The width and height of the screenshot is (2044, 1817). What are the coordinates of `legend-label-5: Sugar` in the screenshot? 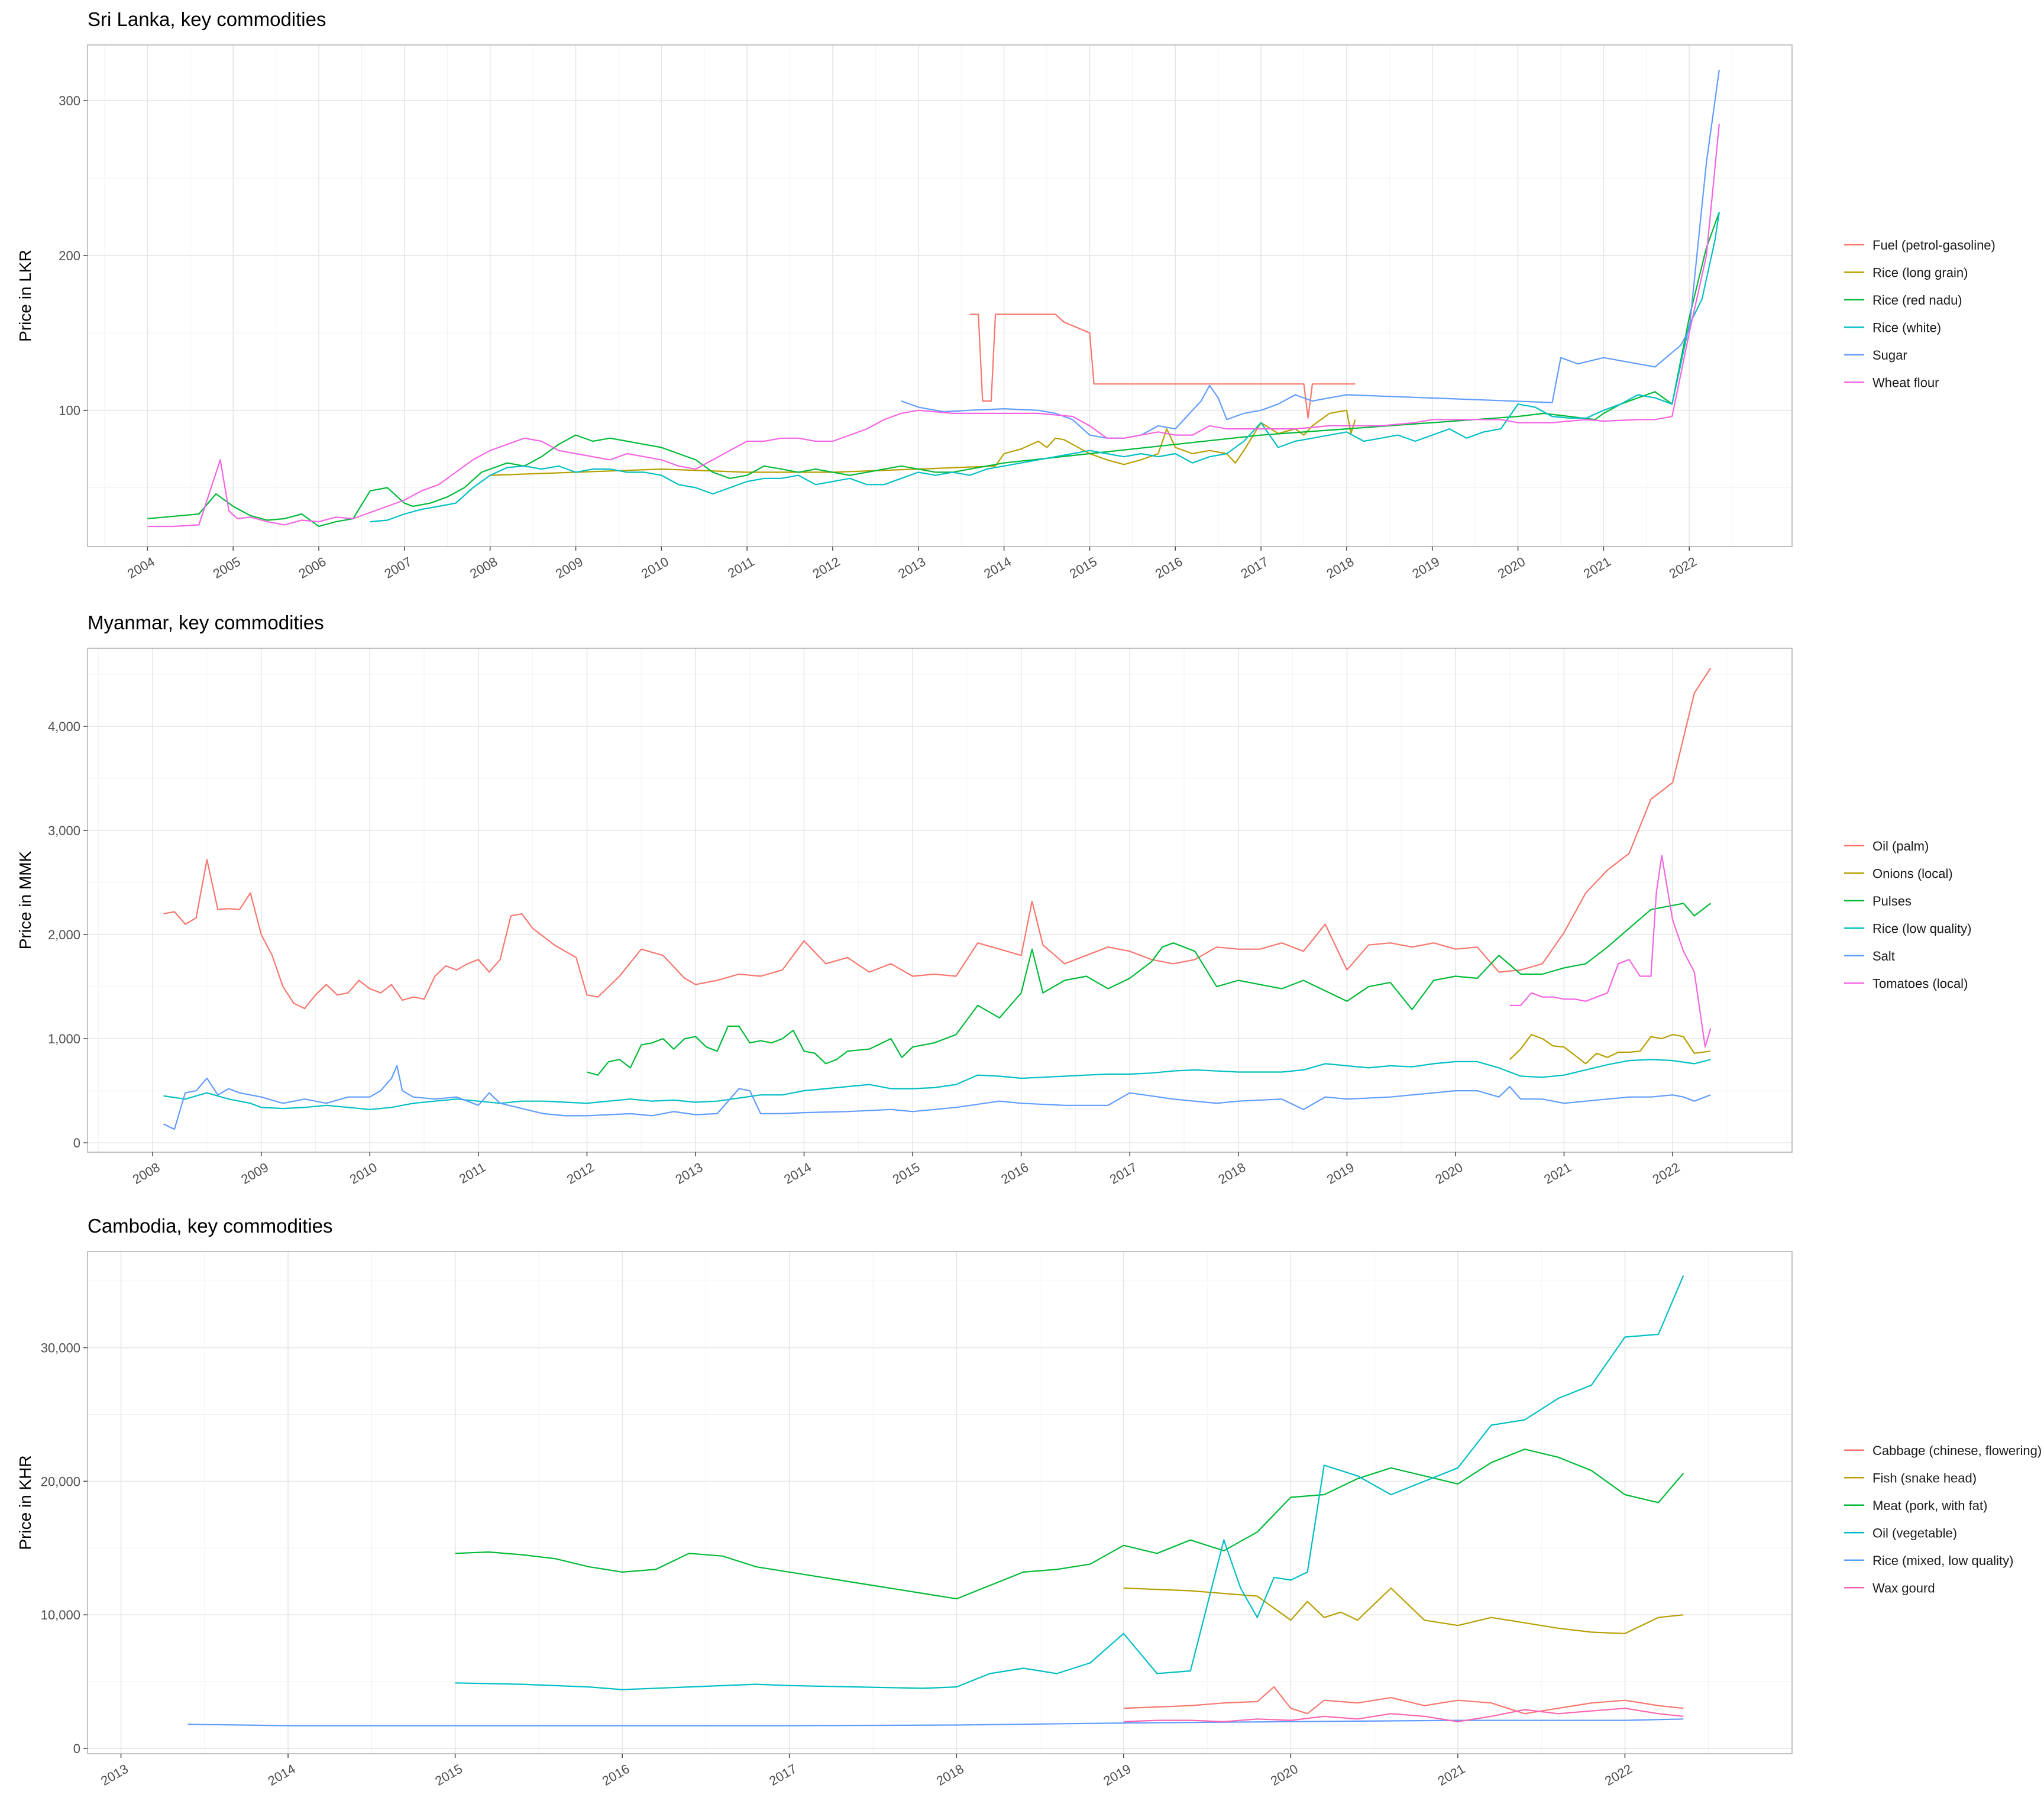 It's located at (1889, 355).